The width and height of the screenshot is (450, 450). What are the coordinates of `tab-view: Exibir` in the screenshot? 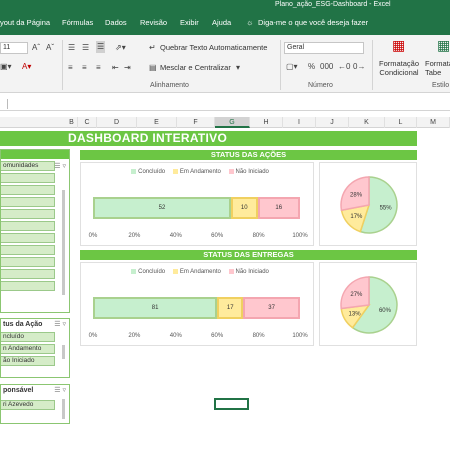 It's located at (189, 22).